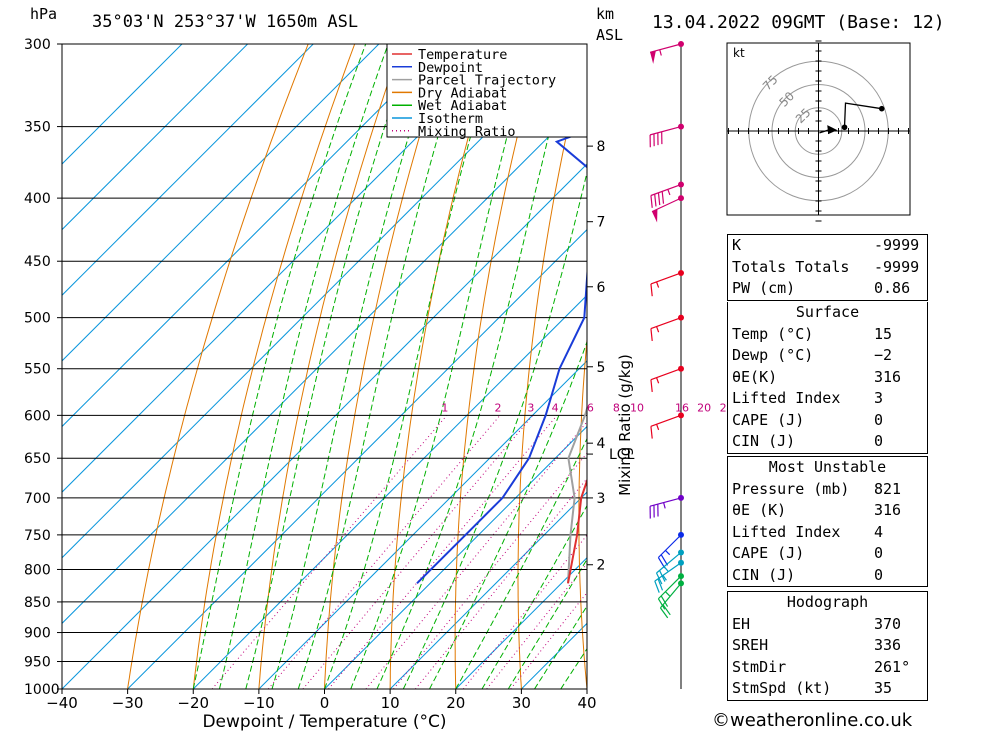  I want to click on pressure-tick-label: 650, so click(37, 459).